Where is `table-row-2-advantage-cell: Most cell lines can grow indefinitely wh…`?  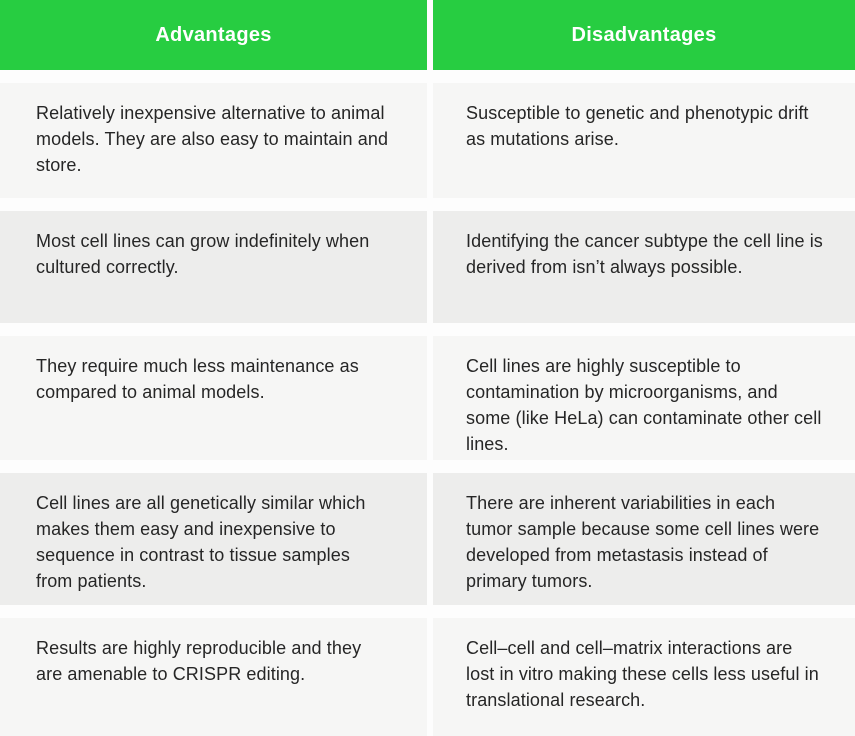 table-row-2-advantage-cell: Most cell lines can grow indefinitely wh… is located at coordinates (213, 267).